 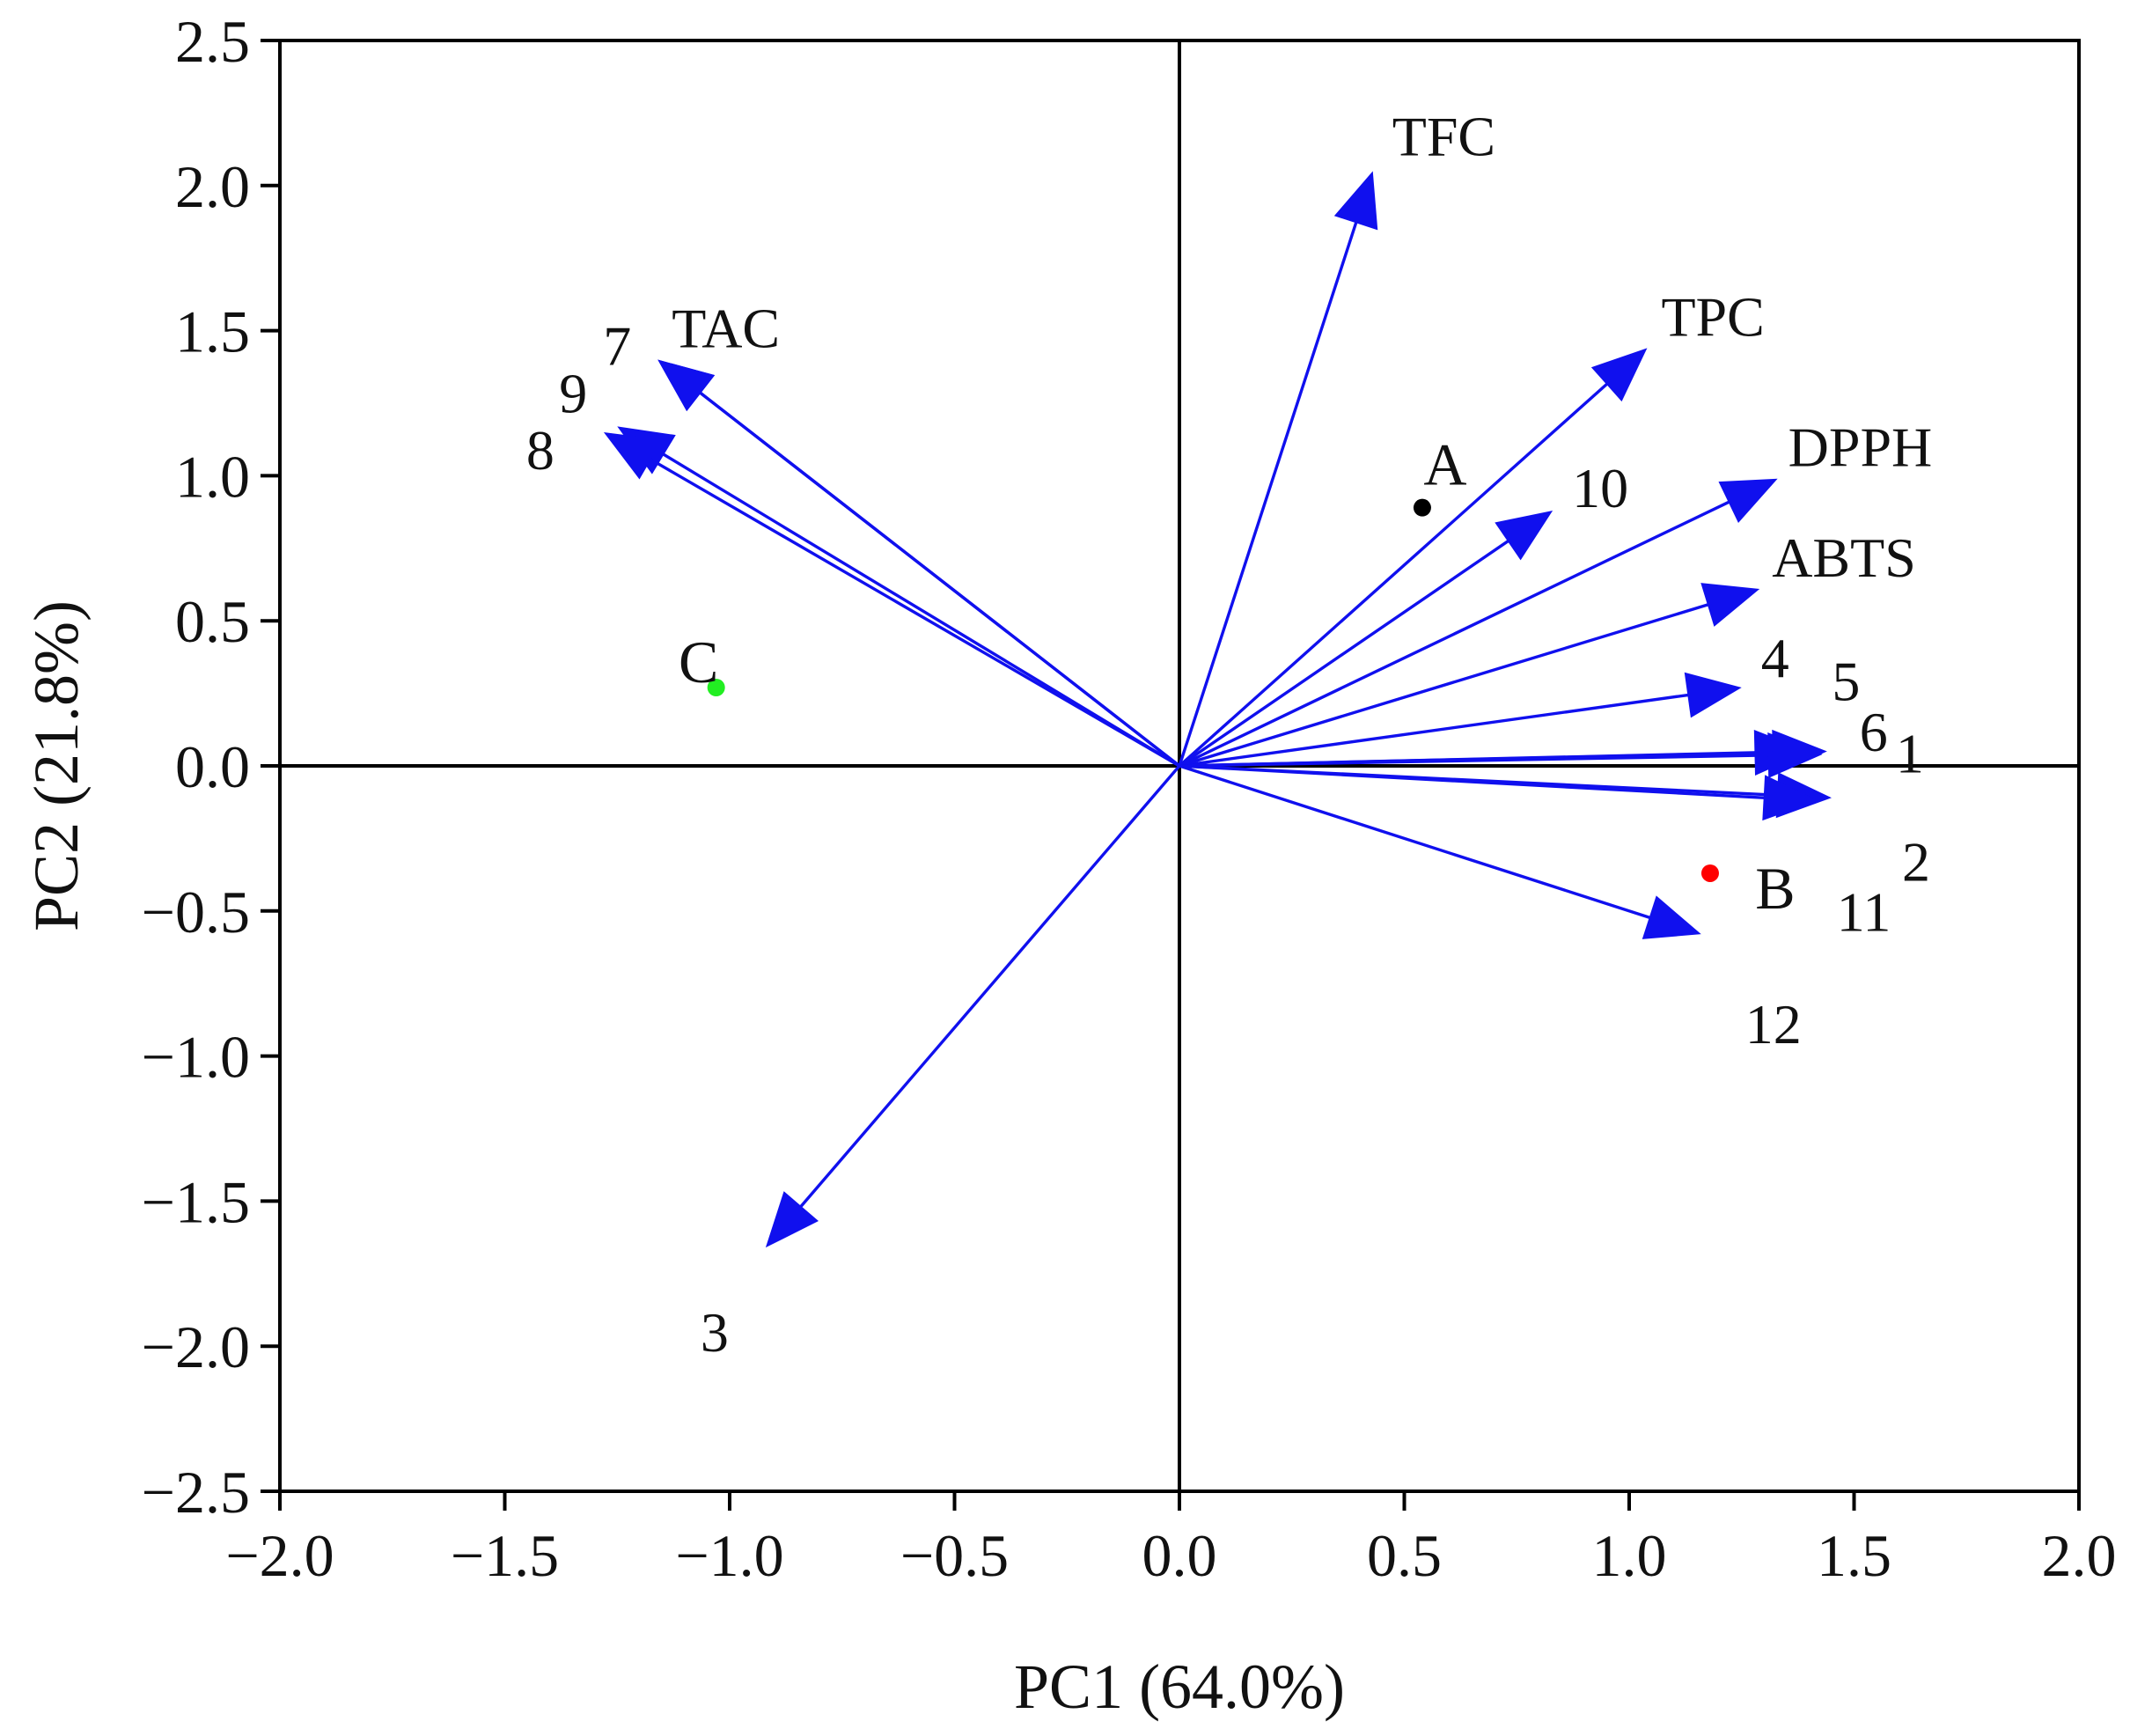 What do you see at coordinates (1864, 912) in the screenshot?
I see `loading-label: 11` at bounding box center [1864, 912].